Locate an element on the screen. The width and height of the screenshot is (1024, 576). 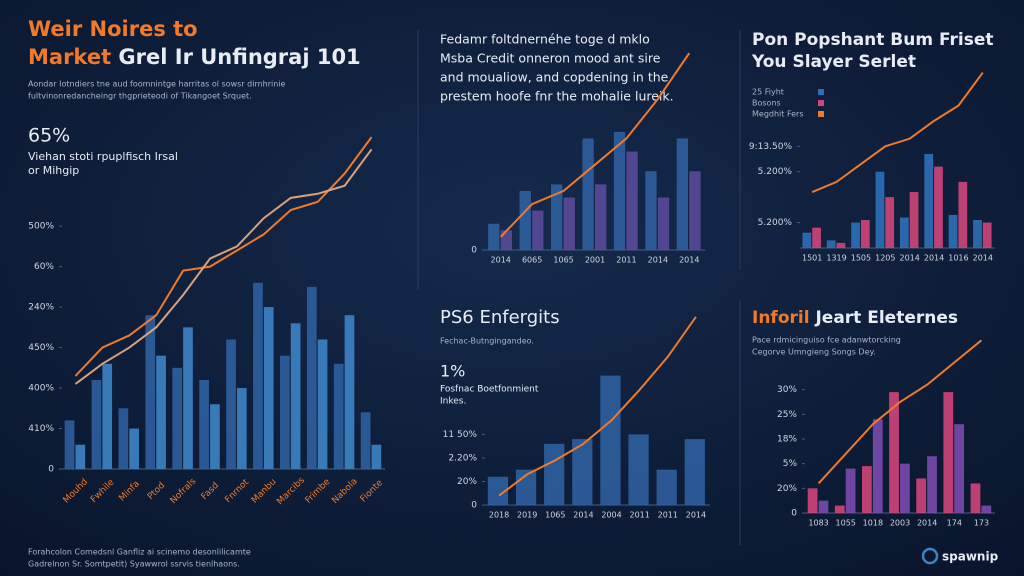
x-tick-label: 2019 is located at coordinates (527, 515).